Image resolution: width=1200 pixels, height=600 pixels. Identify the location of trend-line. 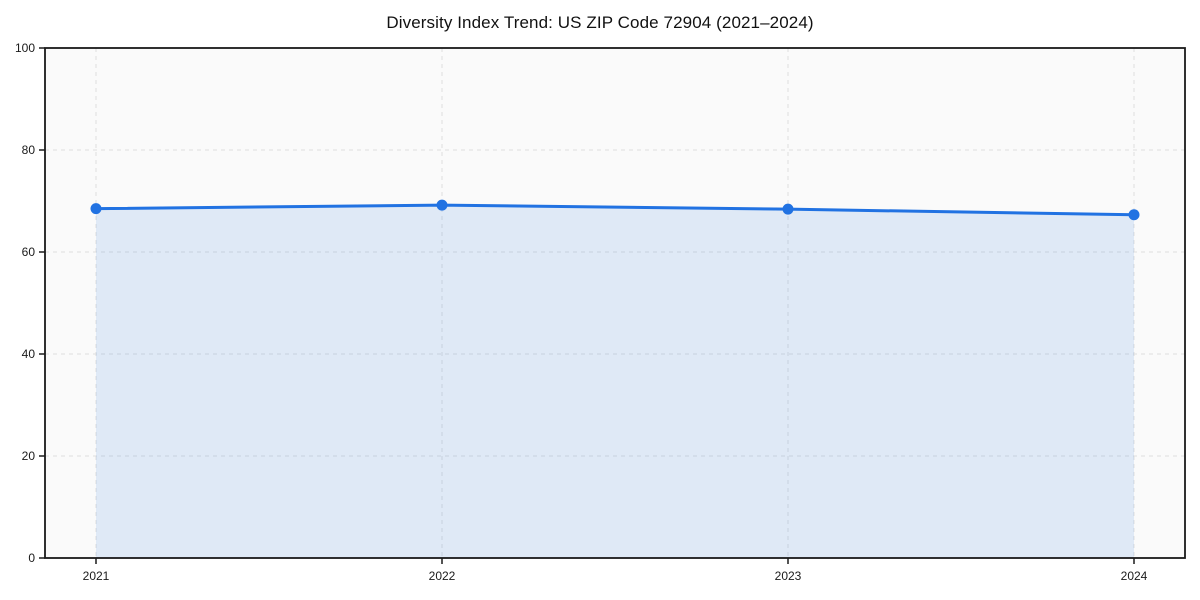
(615, 210).